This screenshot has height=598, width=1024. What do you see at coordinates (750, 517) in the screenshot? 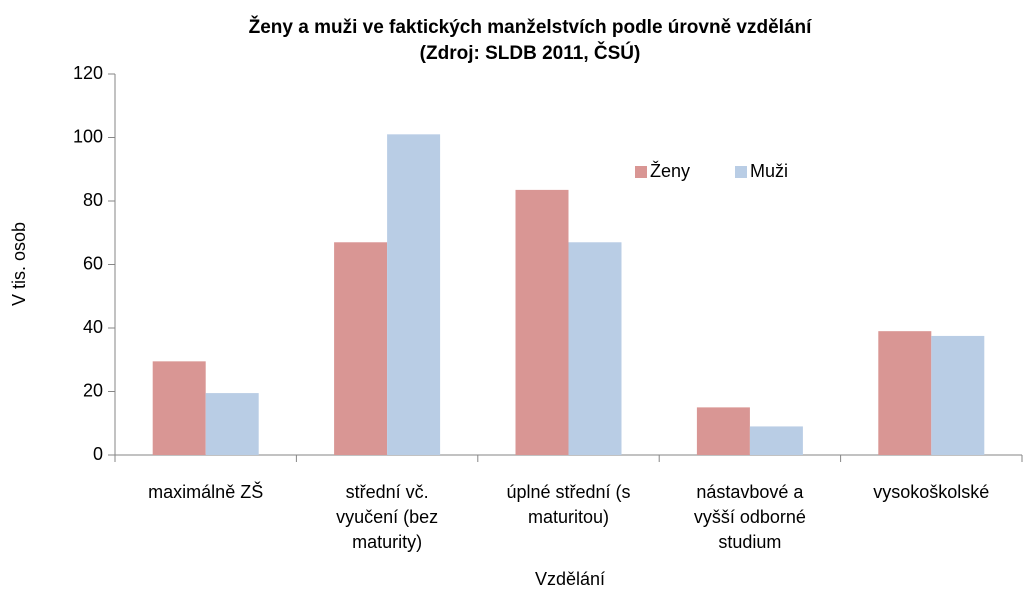
I see `x-tick-label: nástavbové a vyšší odborné studium` at bounding box center [750, 517].